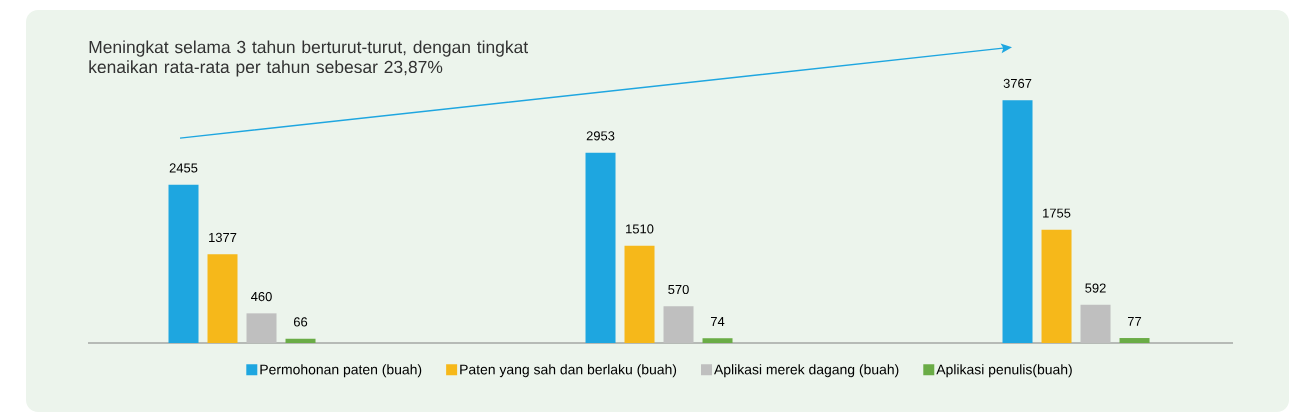  I want to click on data-label: 1755, so click(1057, 213).